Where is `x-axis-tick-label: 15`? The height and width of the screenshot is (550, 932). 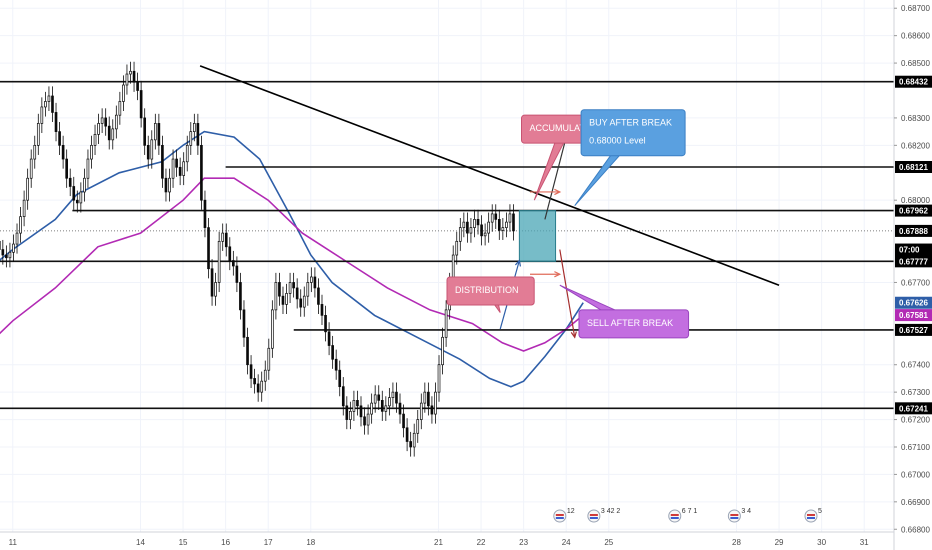
x-axis-tick-label: 15 is located at coordinates (183, 542).